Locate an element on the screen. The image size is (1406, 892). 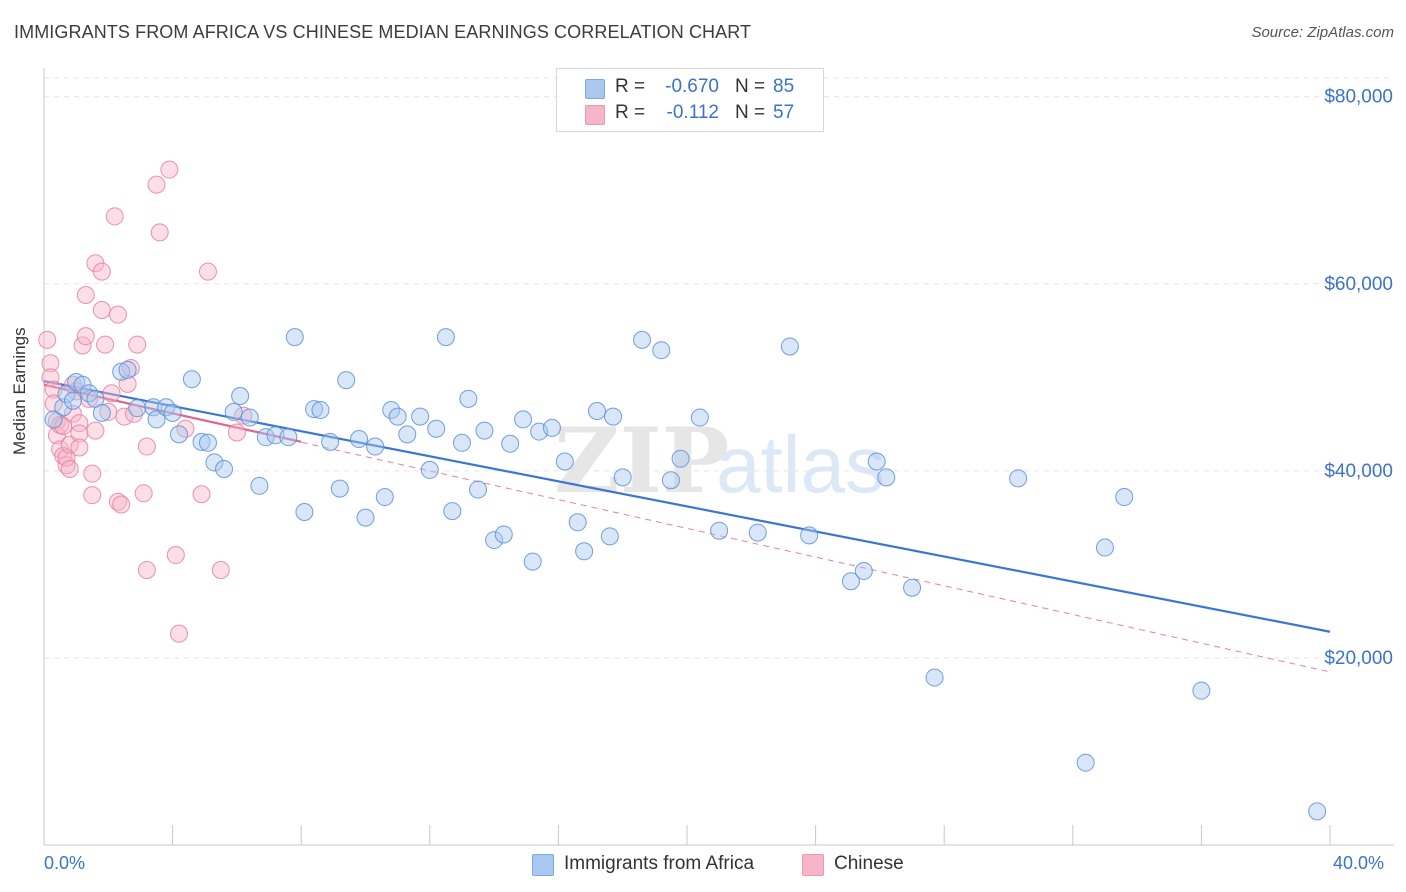
n-value: 85 is located at coordinates (784, 86).